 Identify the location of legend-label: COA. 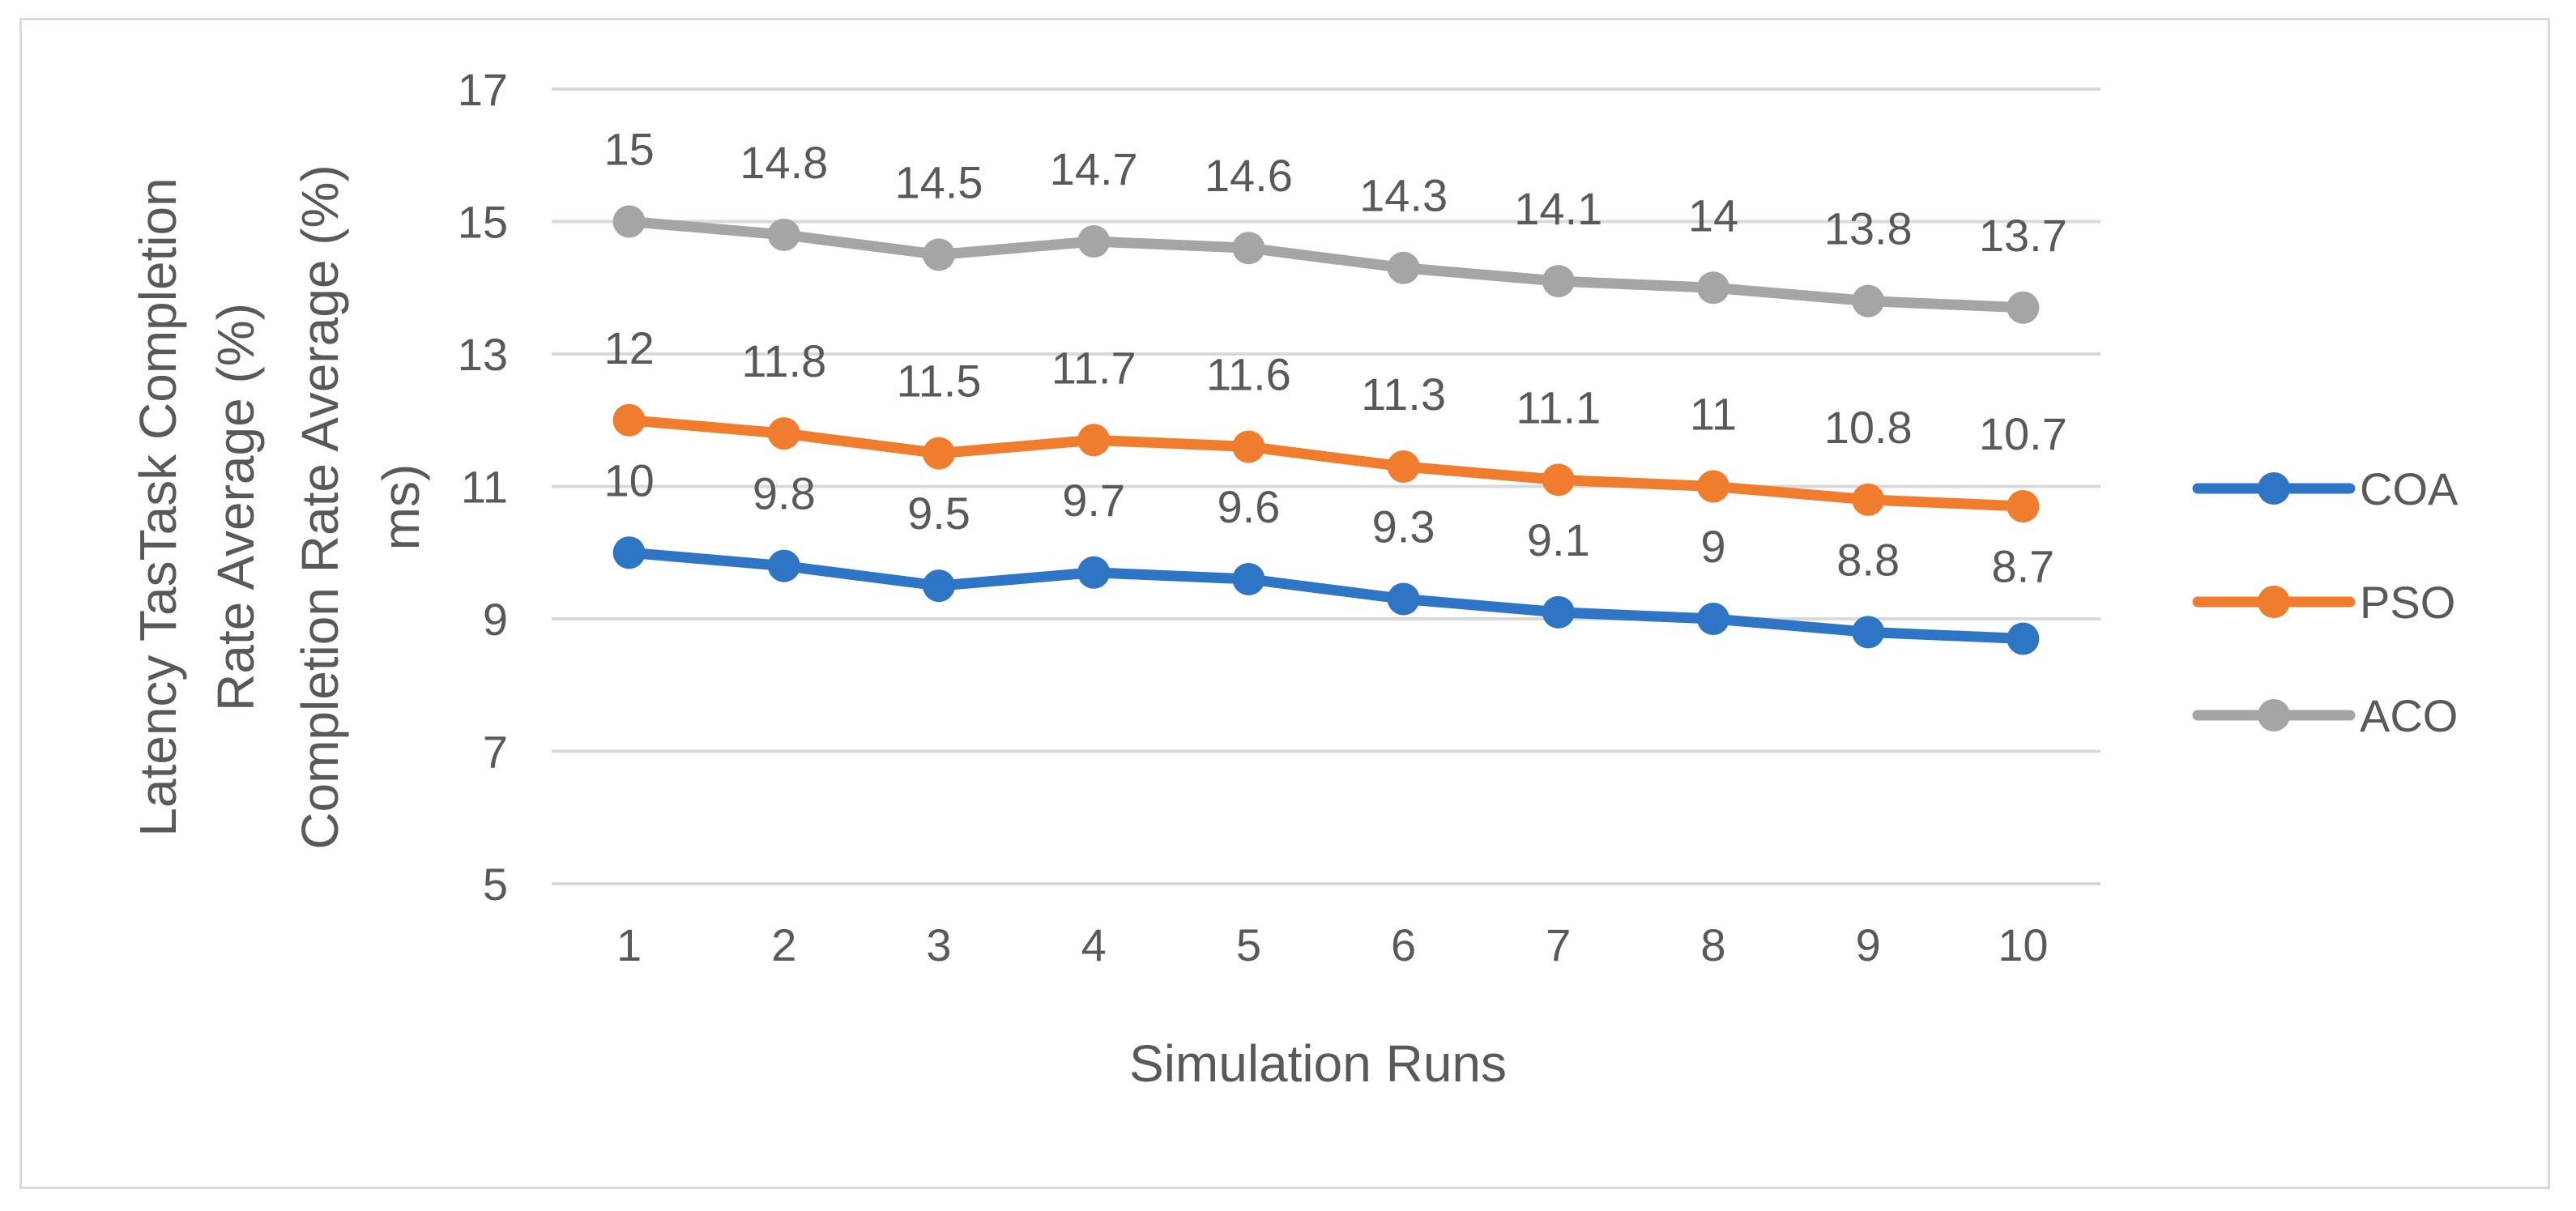
(2409, 488).